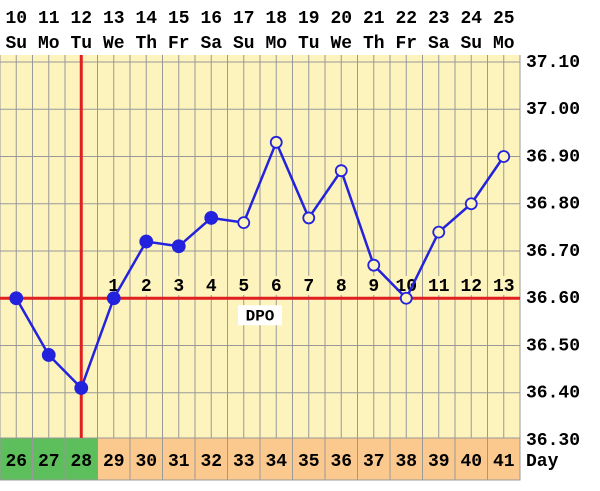  I want to click on dpo-label: 13, so click(504, 287).